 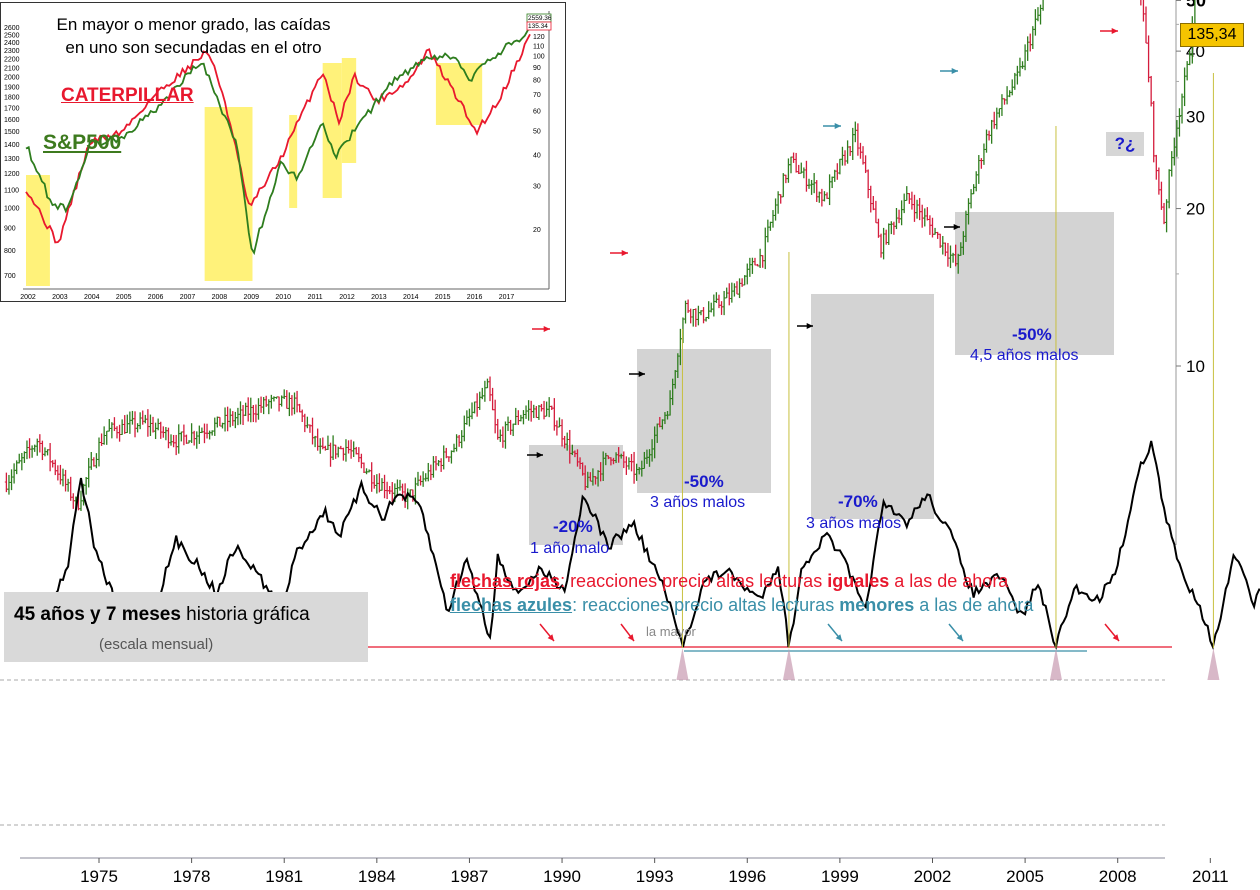 I want to click on inset-x-tick-2016: 2016, so click(x=475, y=297).